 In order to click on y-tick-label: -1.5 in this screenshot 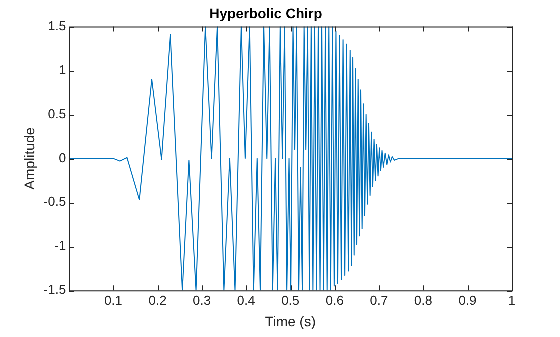, I will do `click(55, 290)`.